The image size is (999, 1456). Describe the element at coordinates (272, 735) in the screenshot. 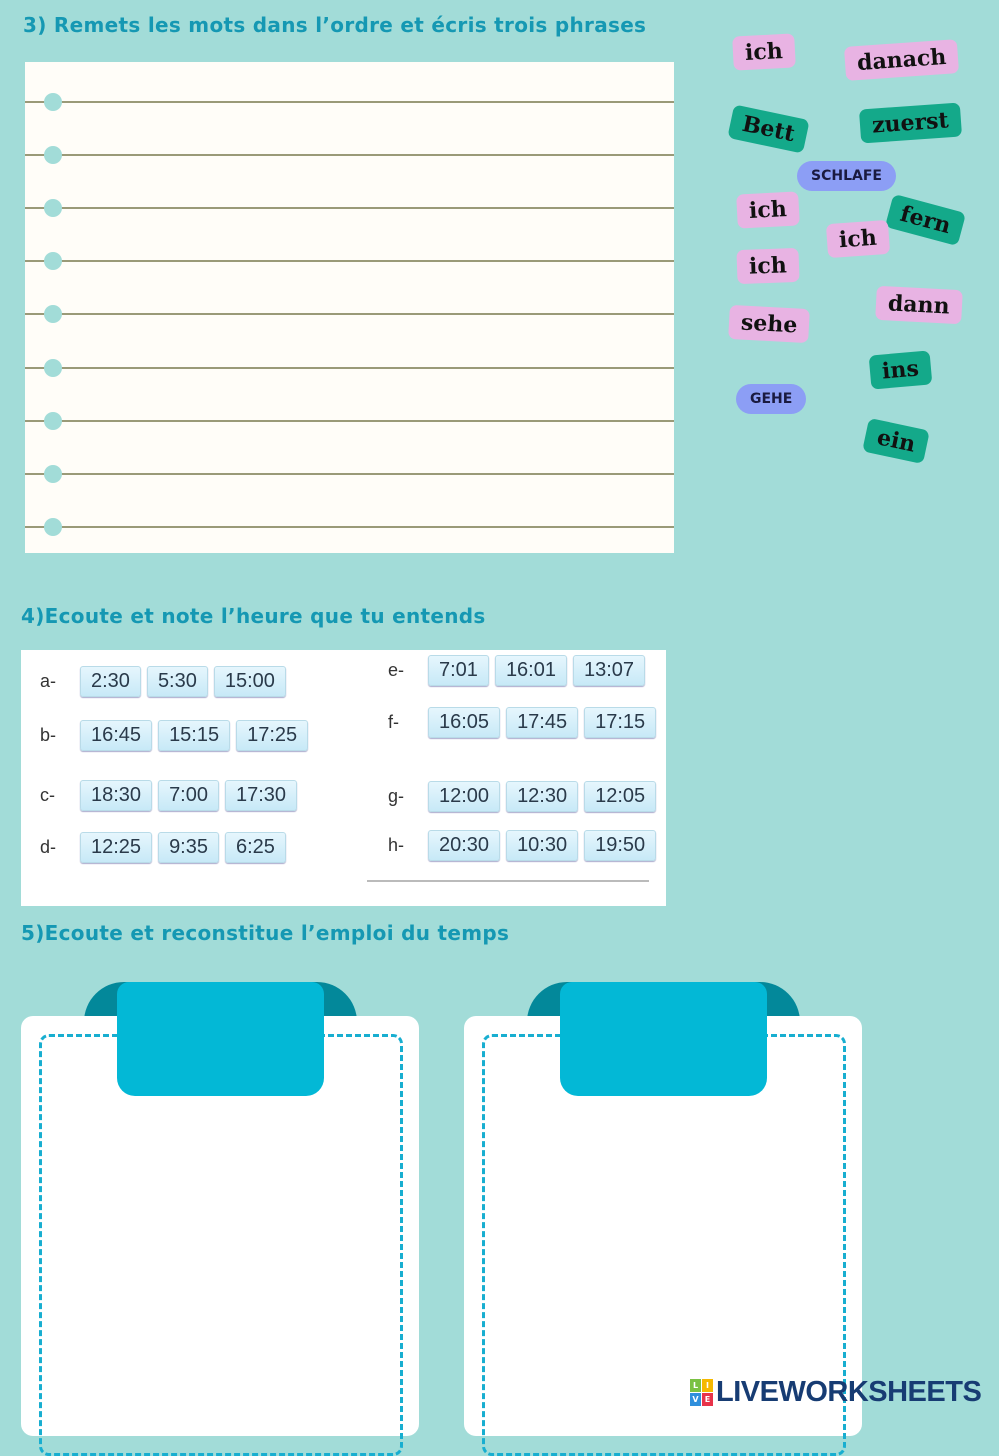

I see `time-option: 17:25` at that location.